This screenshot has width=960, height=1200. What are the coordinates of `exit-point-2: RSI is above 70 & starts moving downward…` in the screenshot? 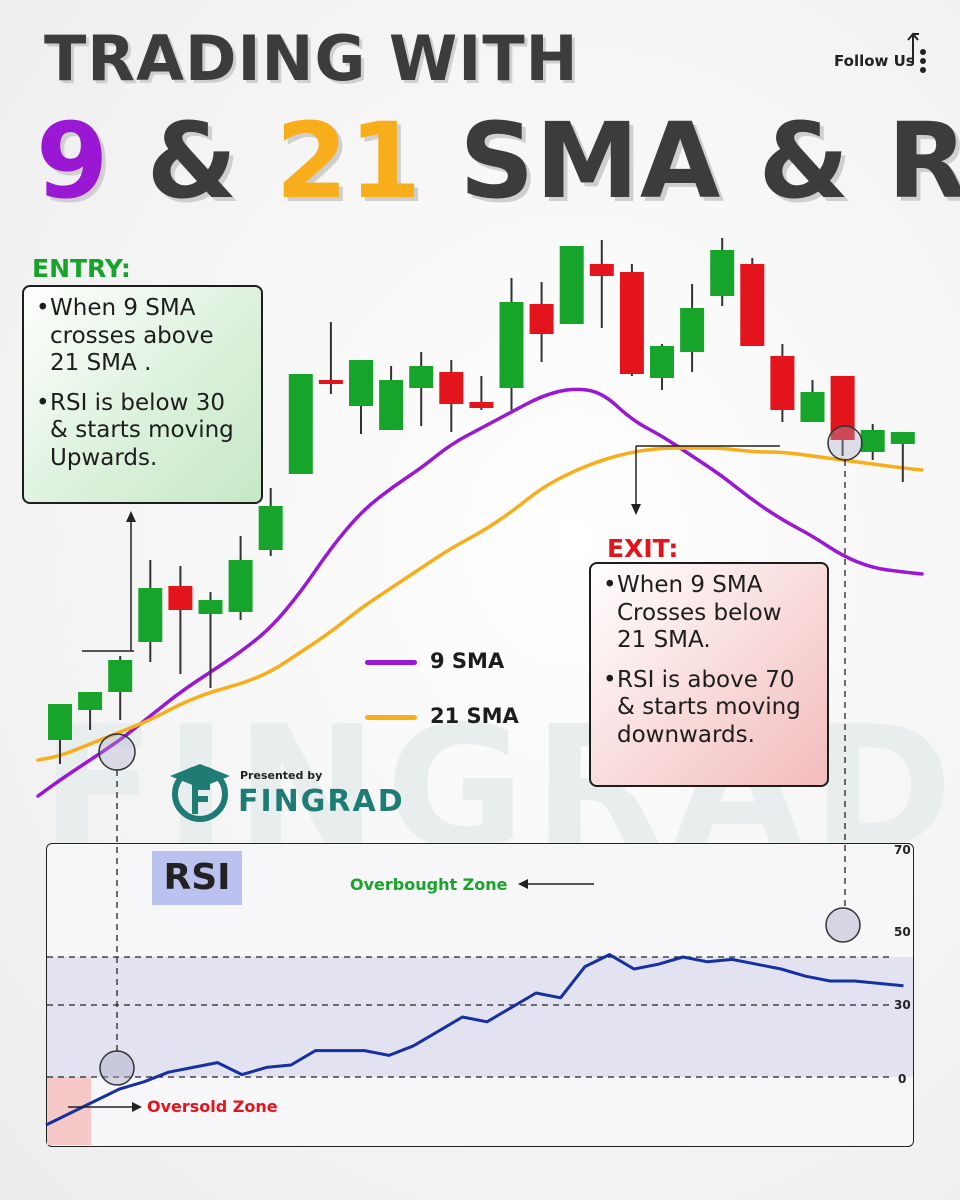 It's located at (709, 708).